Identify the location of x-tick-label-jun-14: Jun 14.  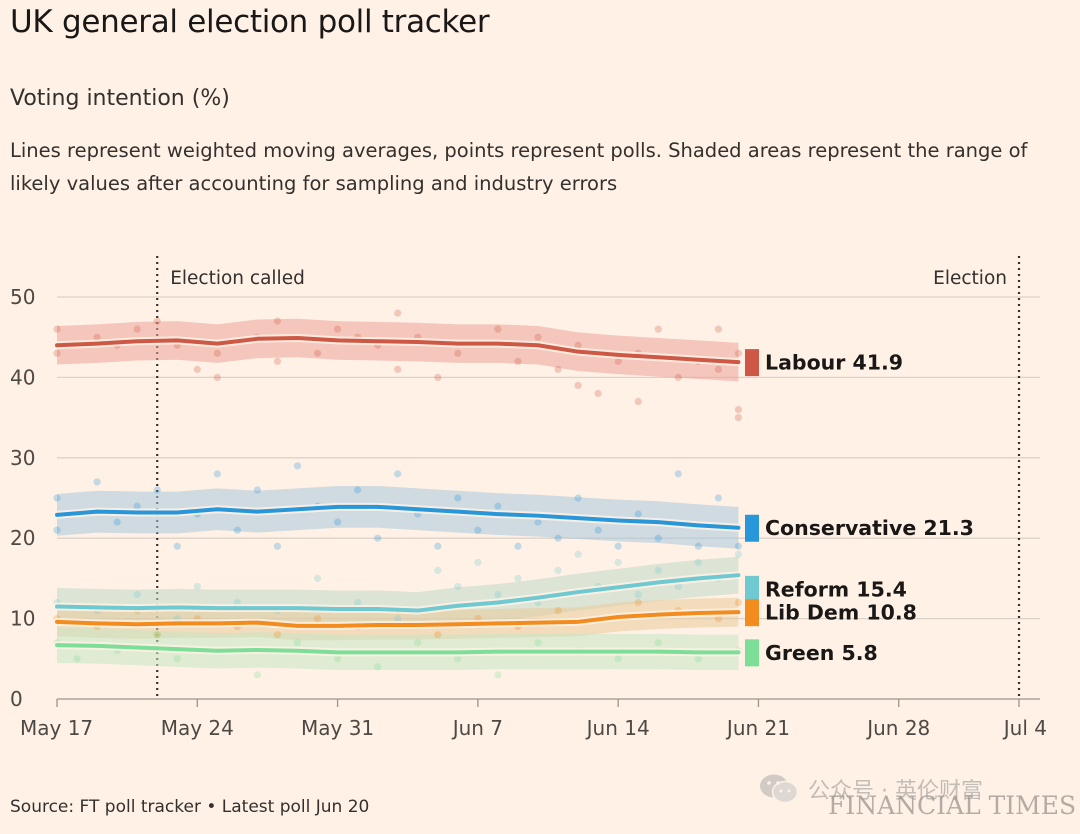
(617, 728).